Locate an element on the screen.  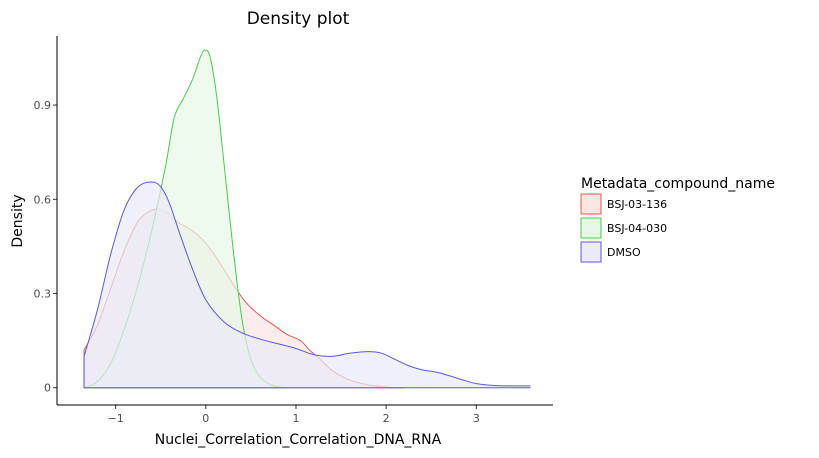
y-tick-label: 0.9 is located at coordinates (43, 105).